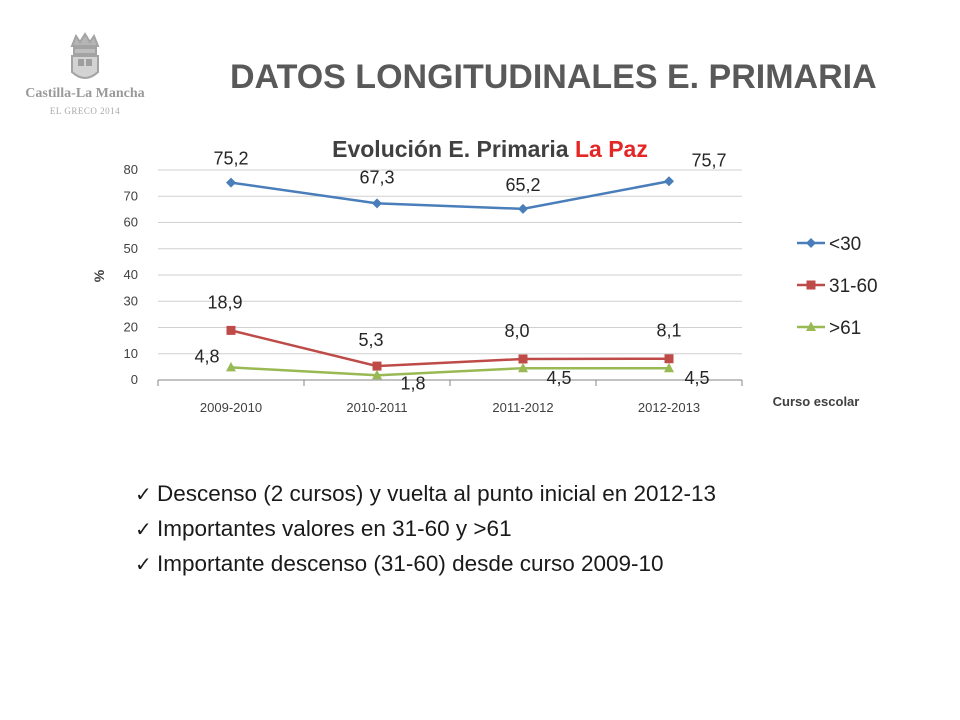  I want to click on bullet-item: ✓ Importantes valores en 31-60 y >61, so click(425, 529).